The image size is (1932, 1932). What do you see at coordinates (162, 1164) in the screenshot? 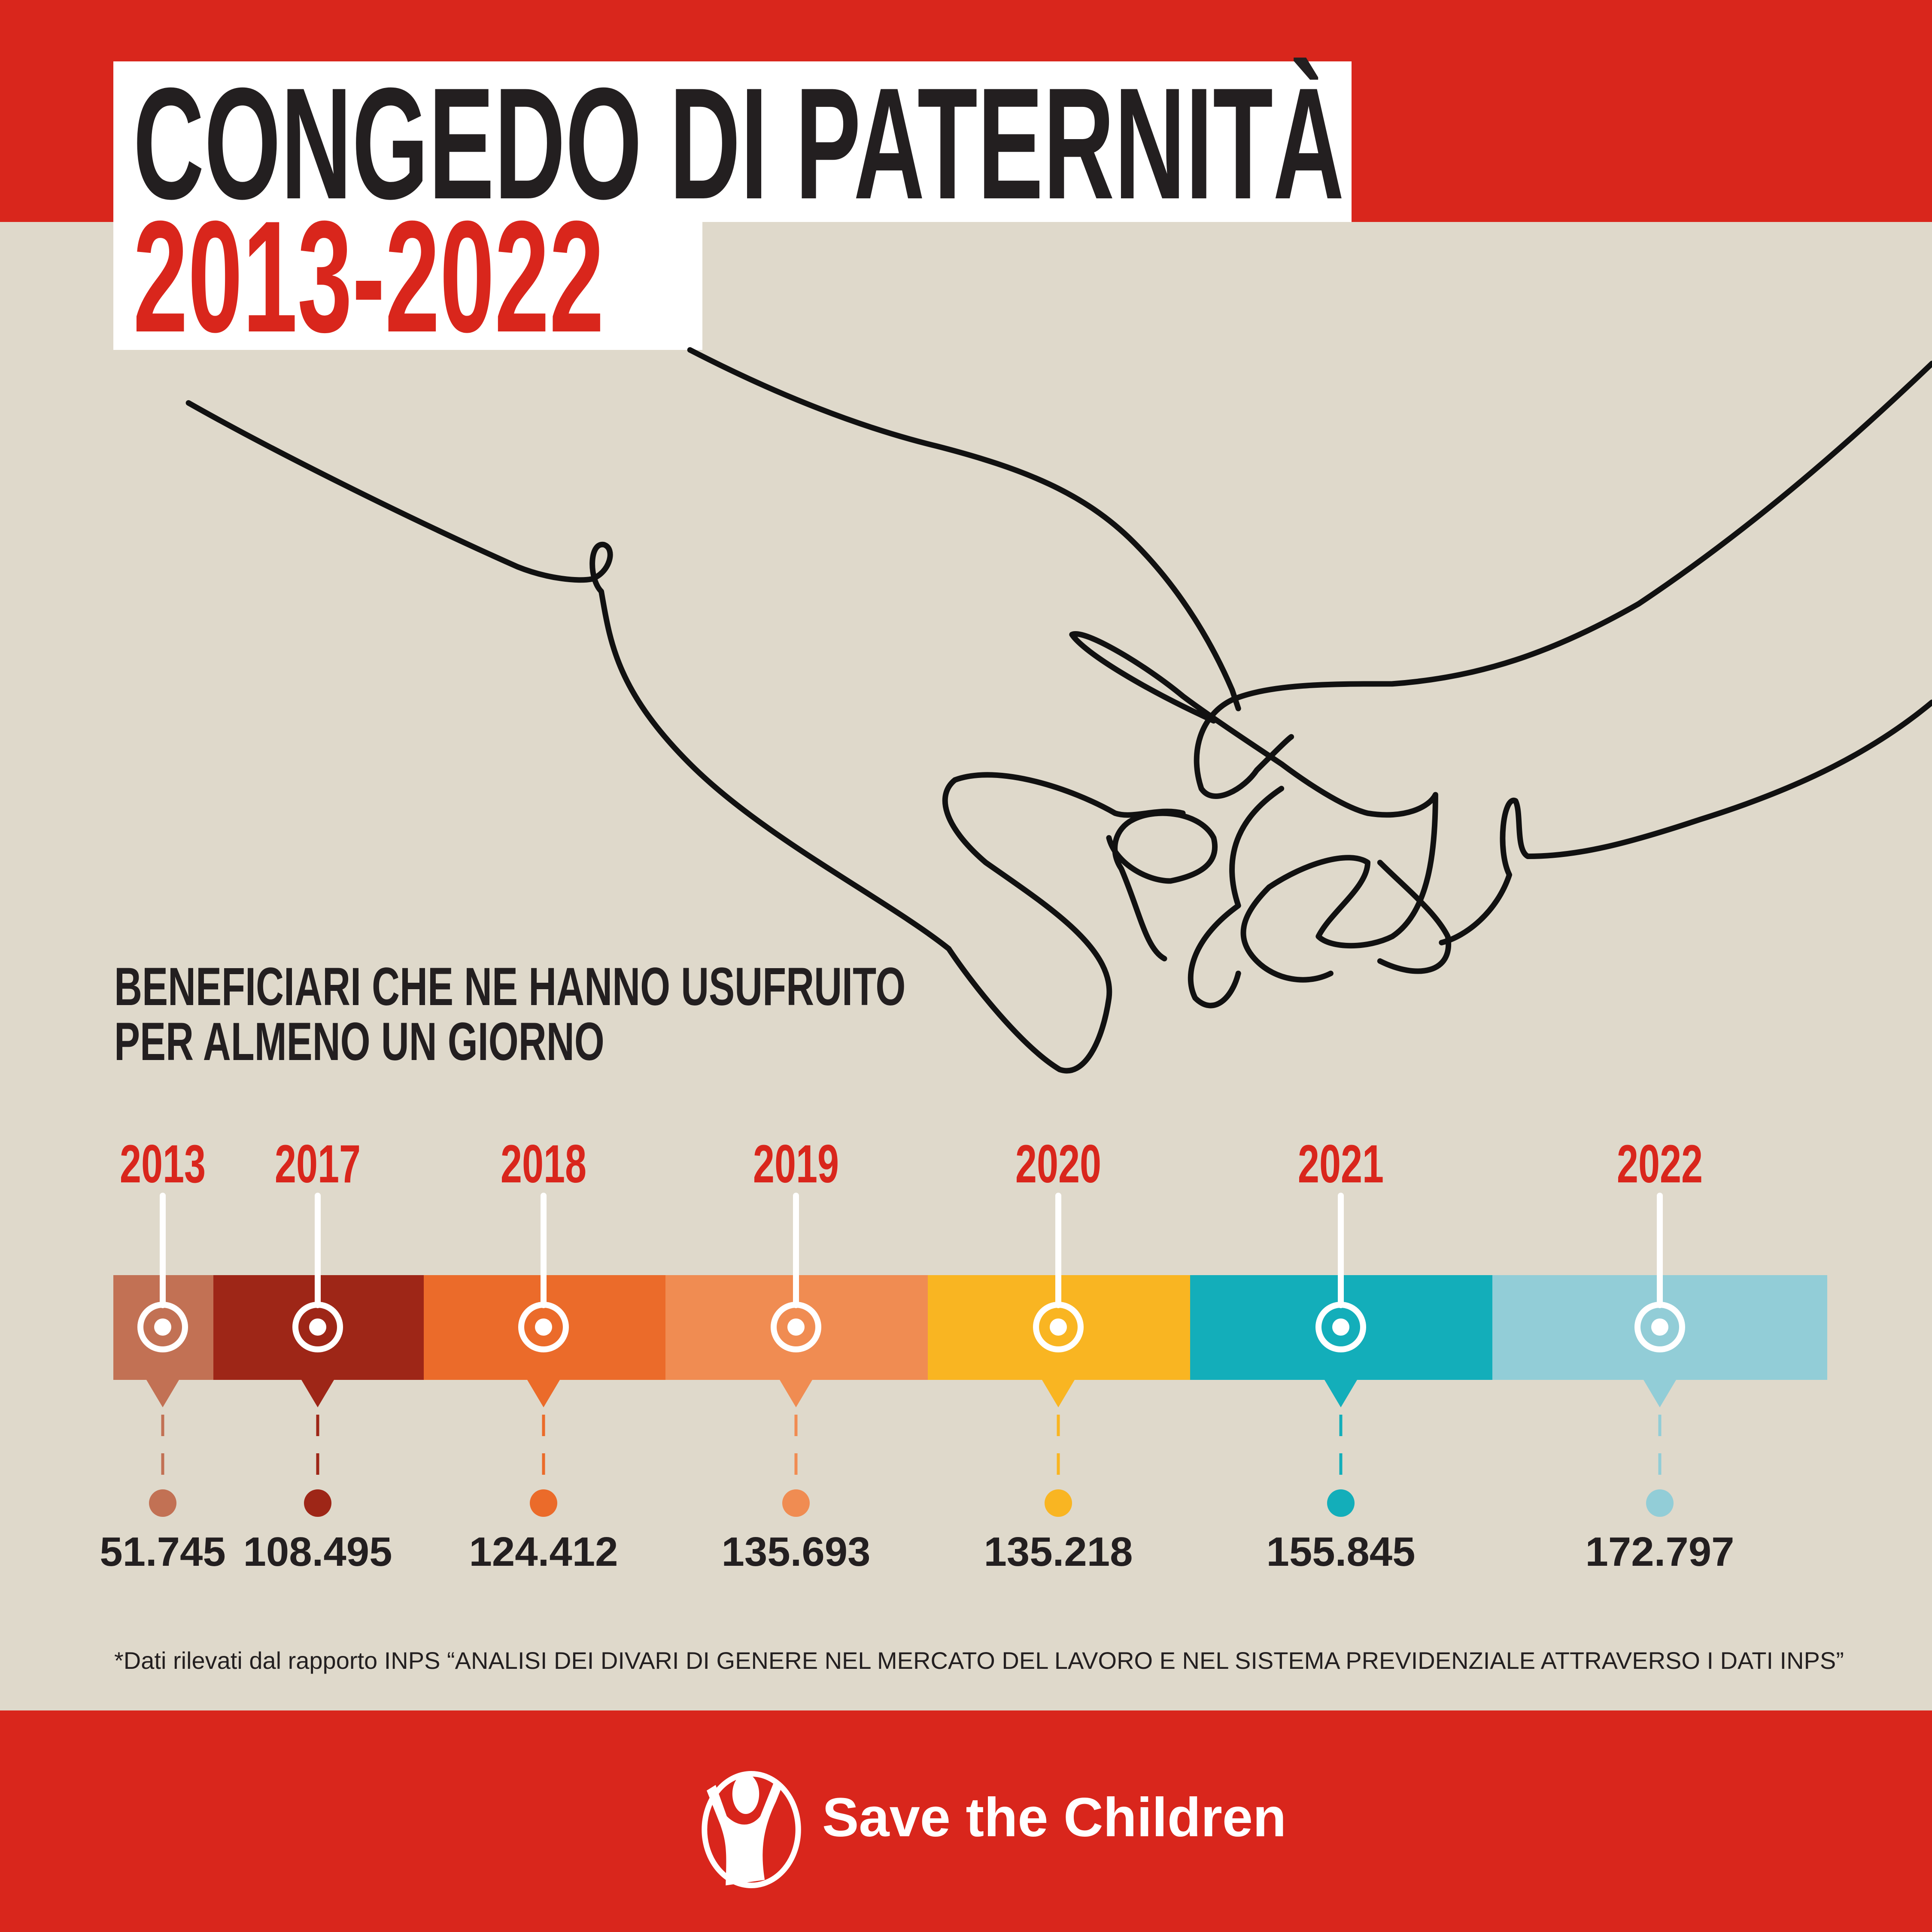
I see `year-label: 2013` at bounding box center [162, 1164].